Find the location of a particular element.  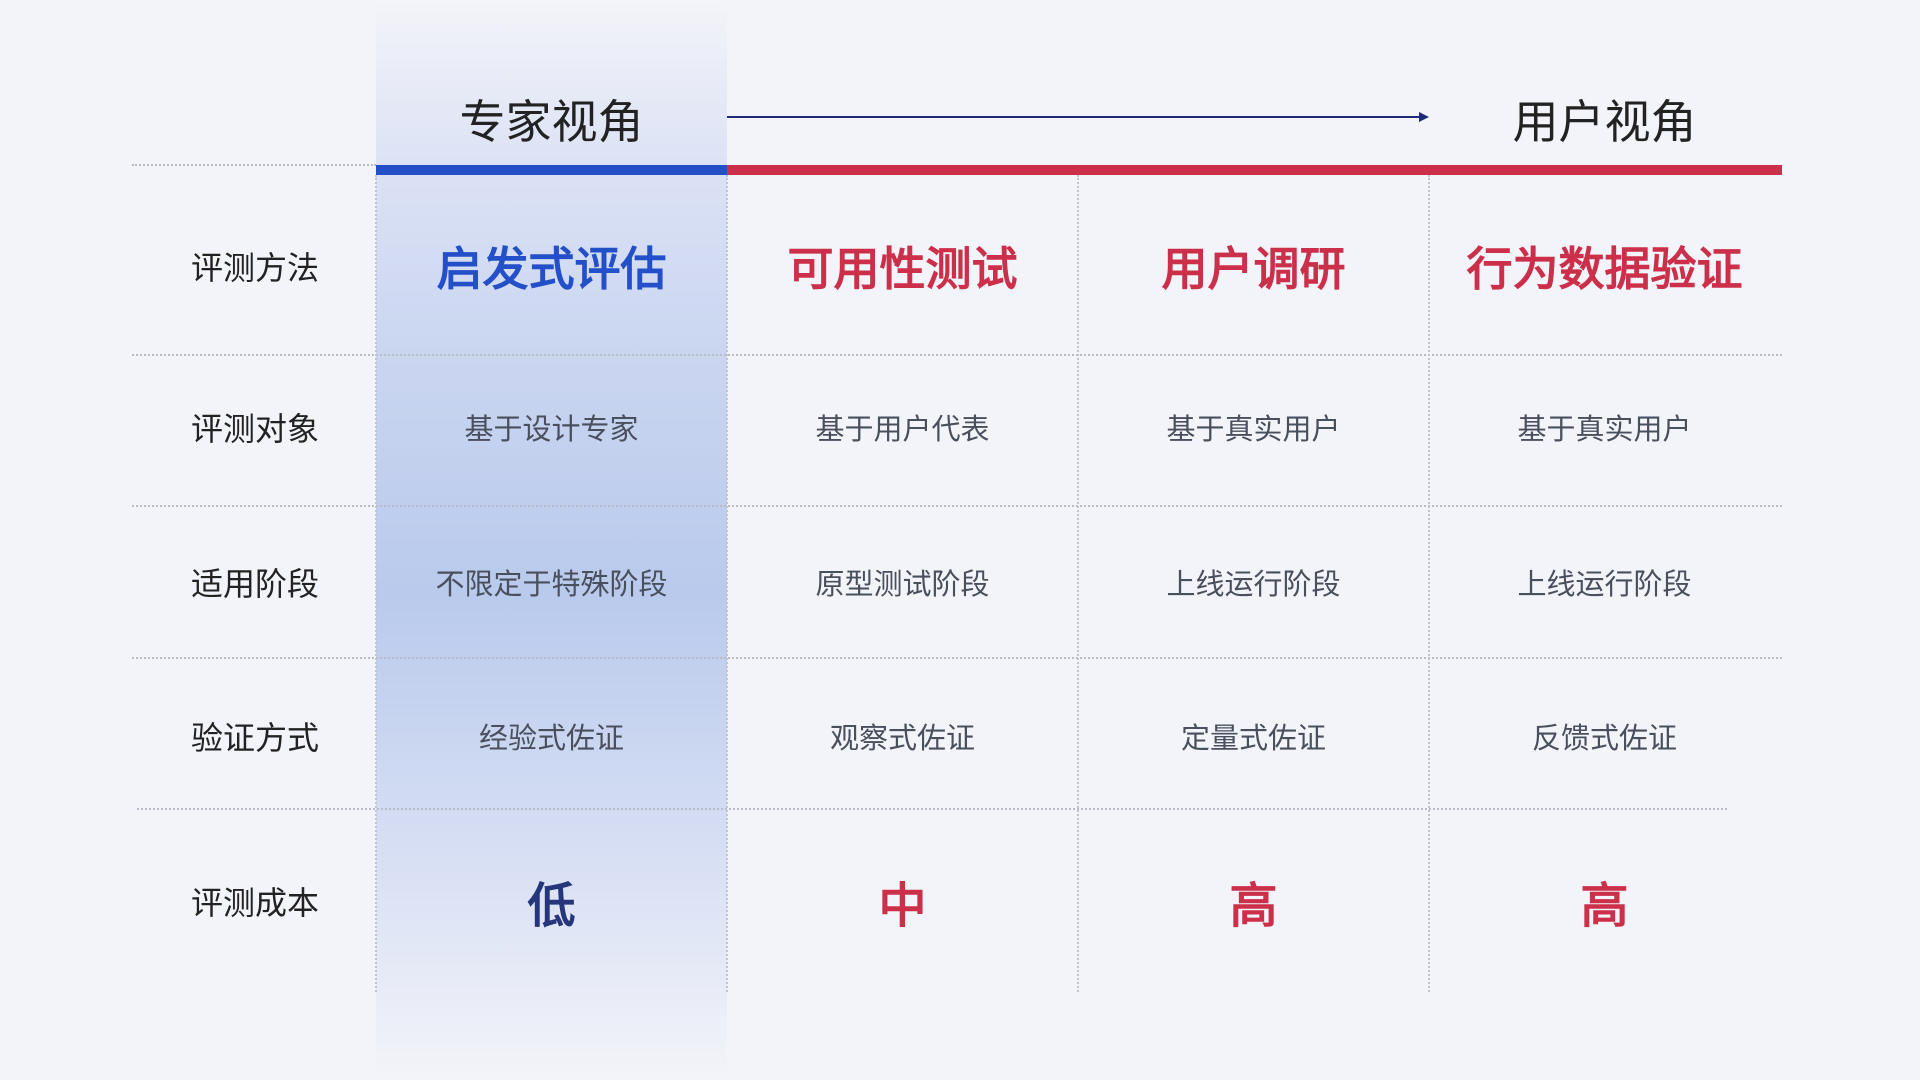

arrow-right-icon is located at coordinates (1078, 117).